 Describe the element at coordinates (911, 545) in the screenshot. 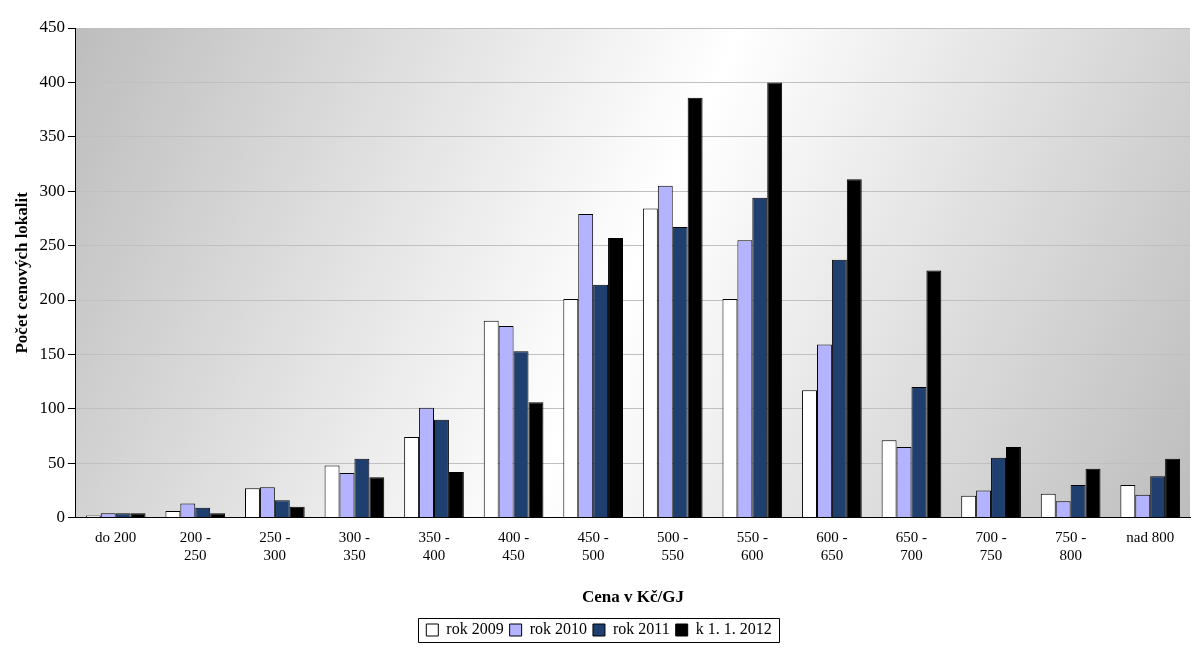

I see `x-tick-label: 650 - 700` at that location.